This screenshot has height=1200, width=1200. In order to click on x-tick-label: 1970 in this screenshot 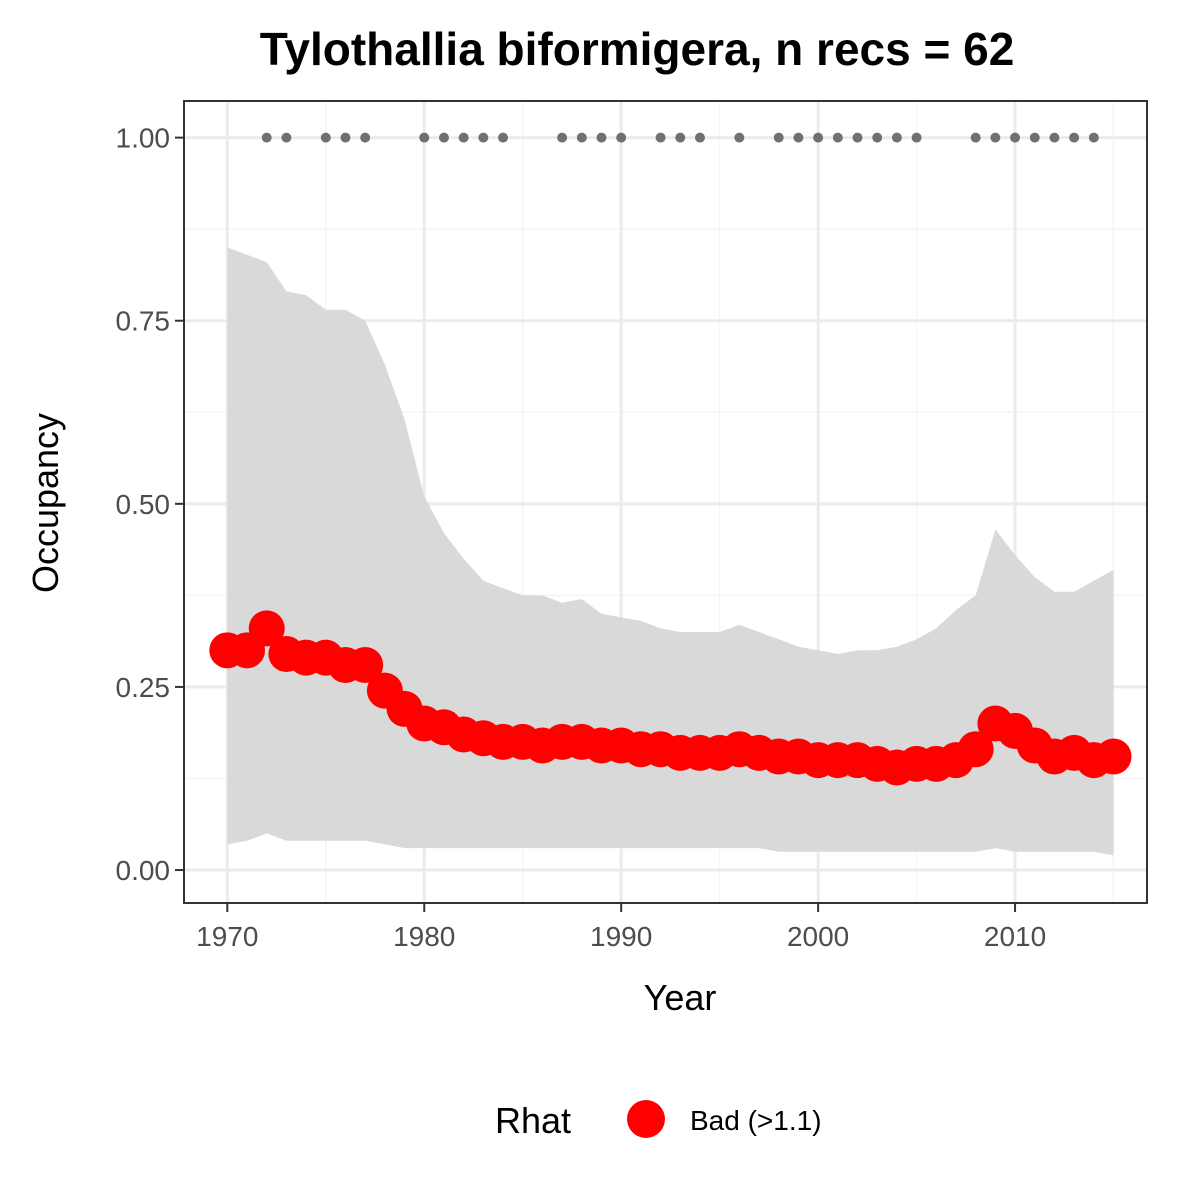, I will do `click(227, 936)`.